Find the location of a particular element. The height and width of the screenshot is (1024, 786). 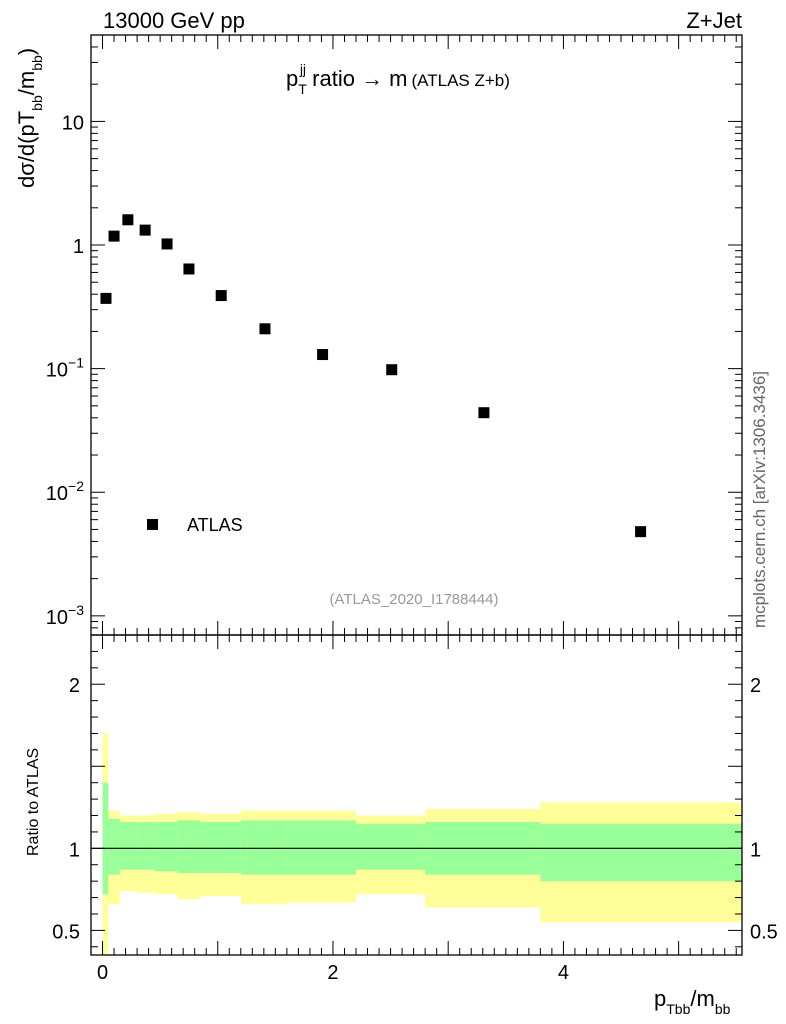

main-ylabel: dσ/d(pTbb/mbb) is located at coordinates (29, 118).